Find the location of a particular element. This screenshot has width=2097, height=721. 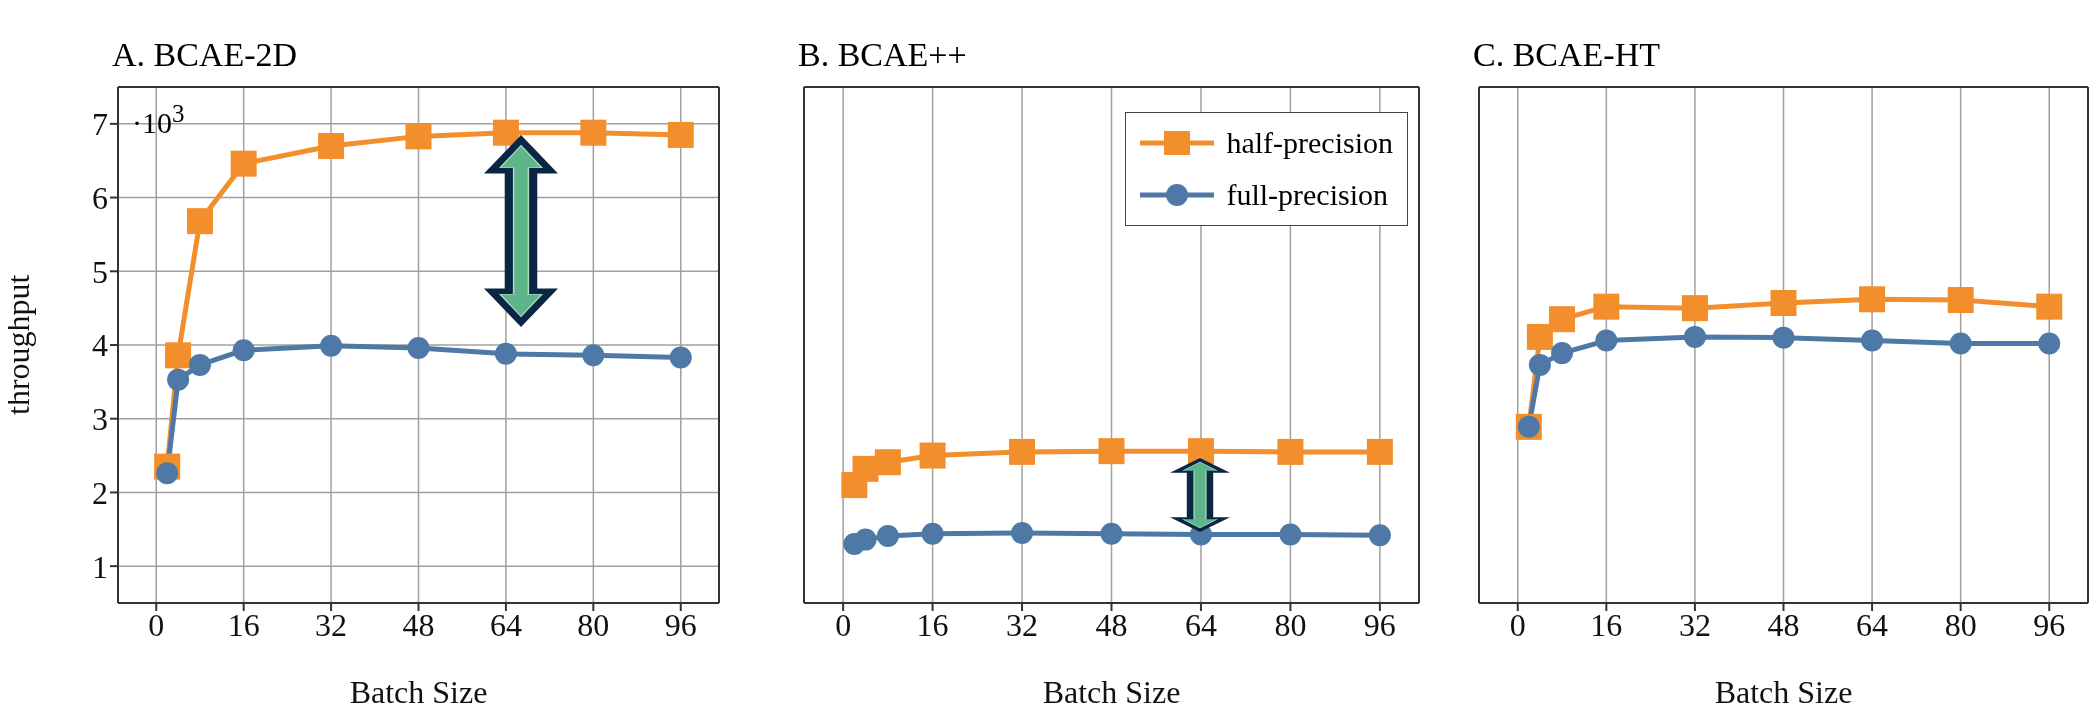

chart-title: B. BCAE++ is located at coordinates (882, 55).